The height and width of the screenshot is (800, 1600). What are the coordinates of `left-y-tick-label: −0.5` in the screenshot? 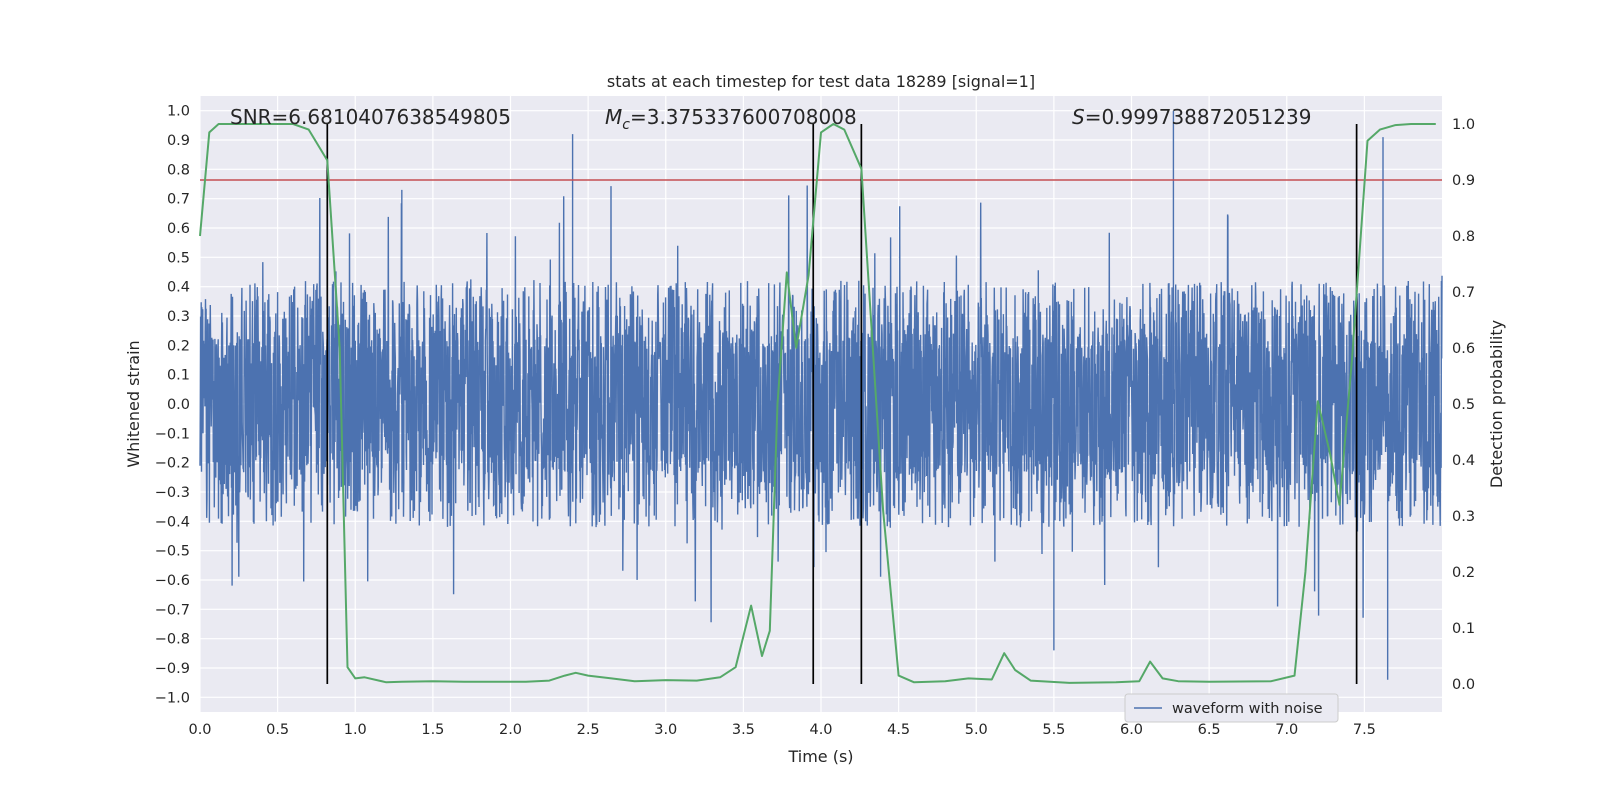 It's located at (172, 552).